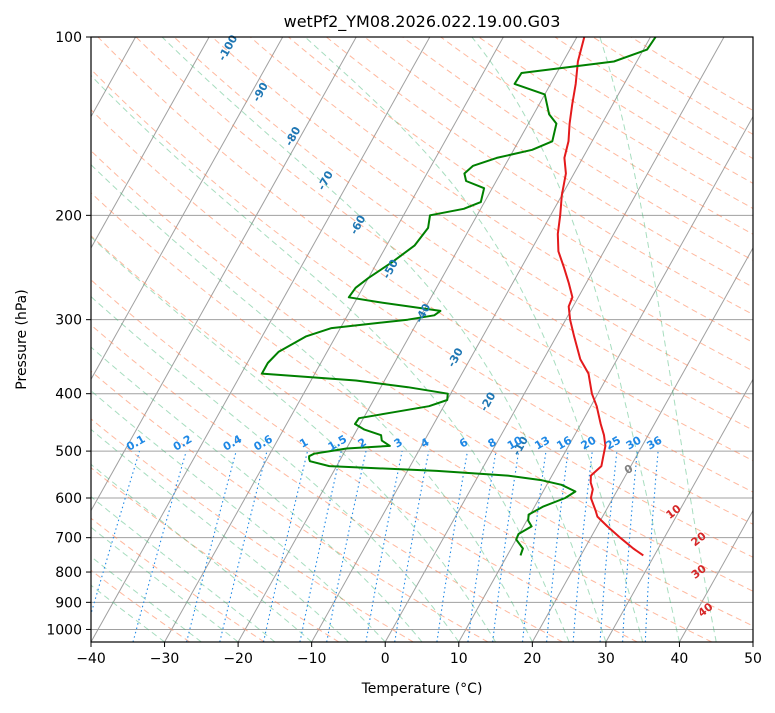  What do you see at coordinates (68, 452) in the screenshot?
I see `y-tick-label: 500` at bounding box center [68, 452].